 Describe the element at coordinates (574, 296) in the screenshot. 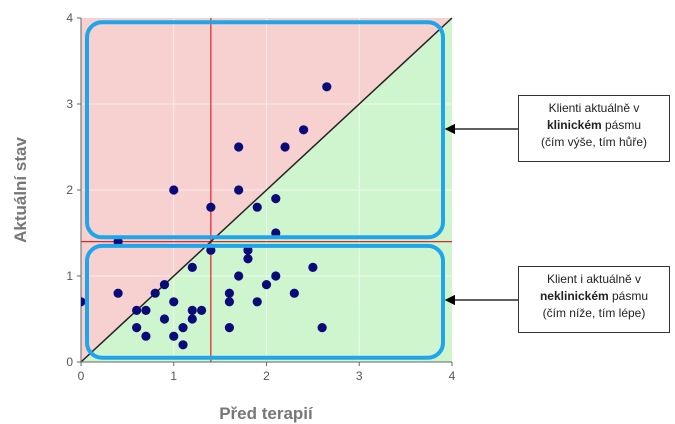

I see `annotation-bold-word: neklinickém` at that location.